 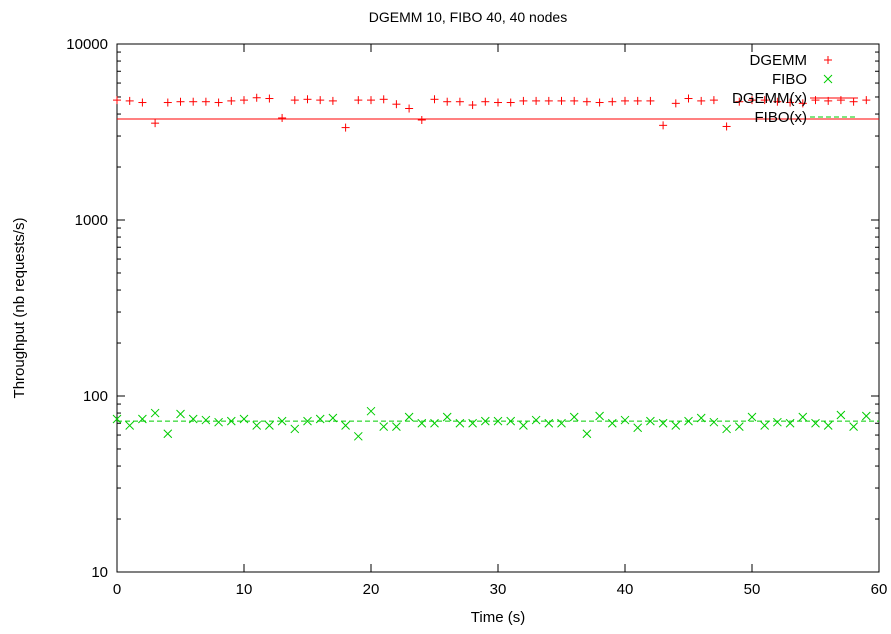 I want to click on y-tick-label: 10, so click(x=99, y=572).